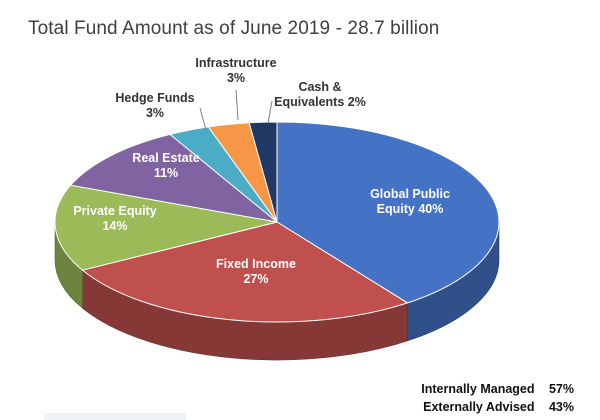 The image size is (600, 420). I want to click on slice-label-line: Hedge Funds, so click(154, 98).